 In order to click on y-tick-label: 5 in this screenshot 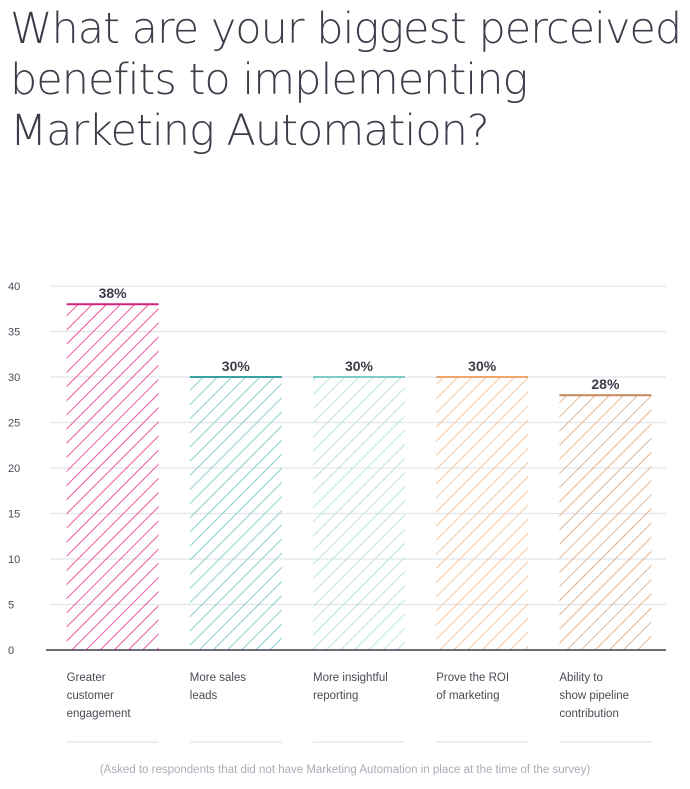, I will do `click(11, 606)`.